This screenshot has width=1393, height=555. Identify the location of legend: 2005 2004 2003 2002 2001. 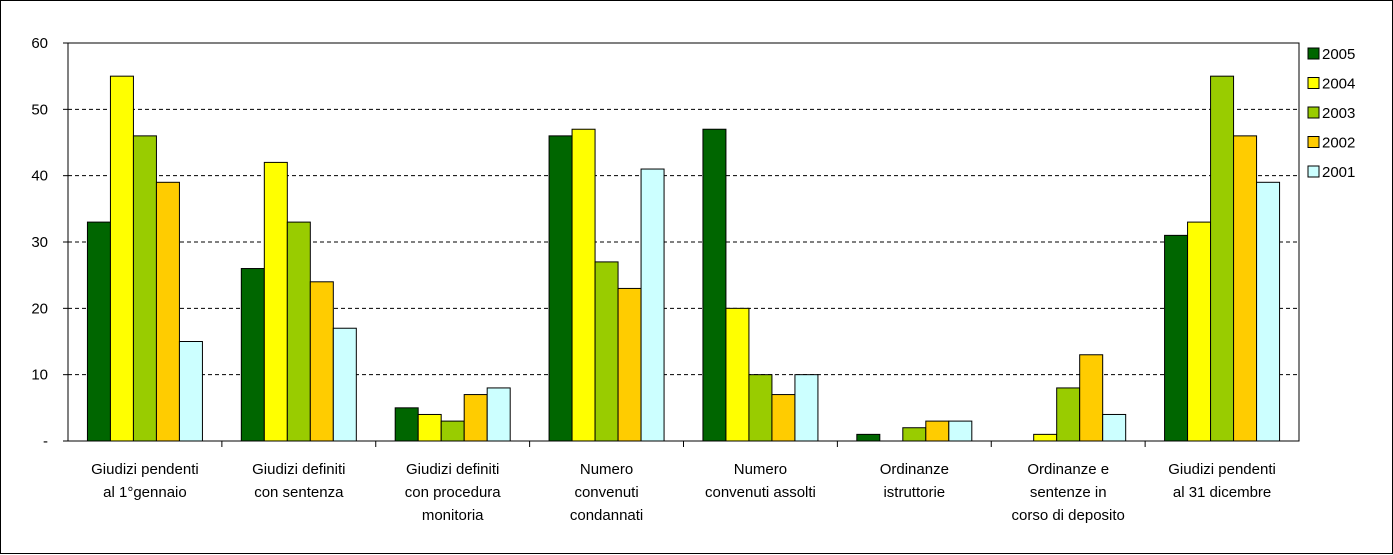
(1331, 113).